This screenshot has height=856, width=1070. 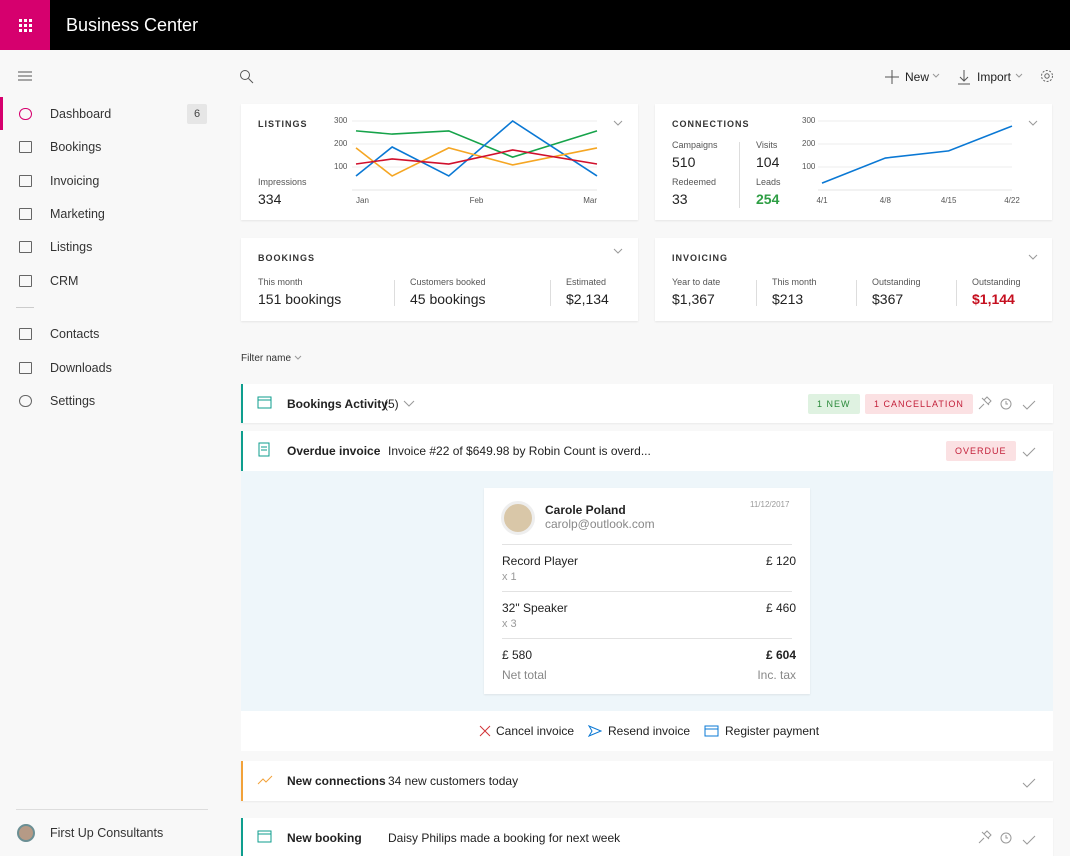 What do you see at coordinates (535, 25) in the screenshot?
I see `header` at bounding box center [535, 25].